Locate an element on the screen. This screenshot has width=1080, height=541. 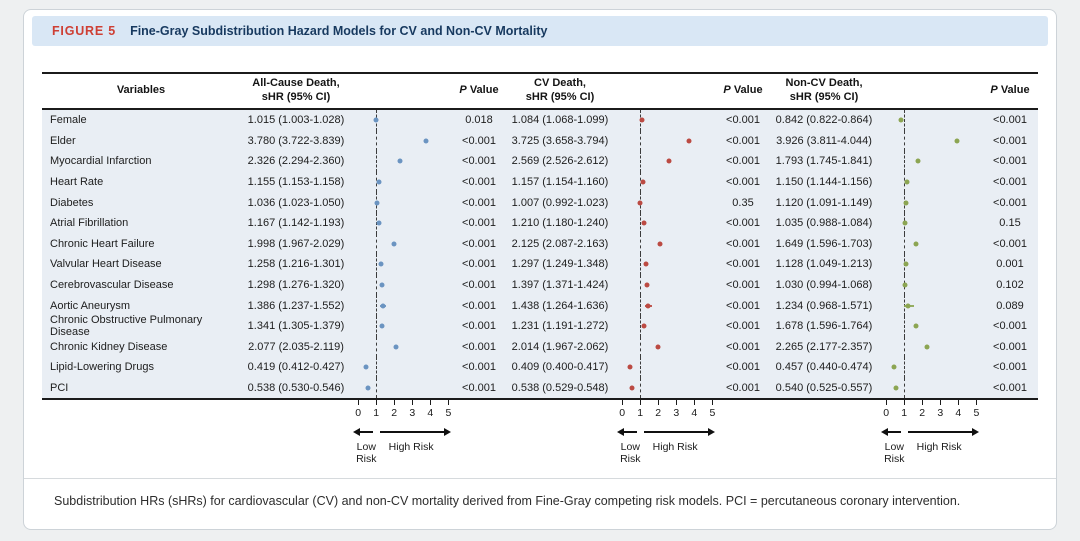
shr-ci-value: 1.157 (1.154-1.160) is located at coordinates (560, 182).